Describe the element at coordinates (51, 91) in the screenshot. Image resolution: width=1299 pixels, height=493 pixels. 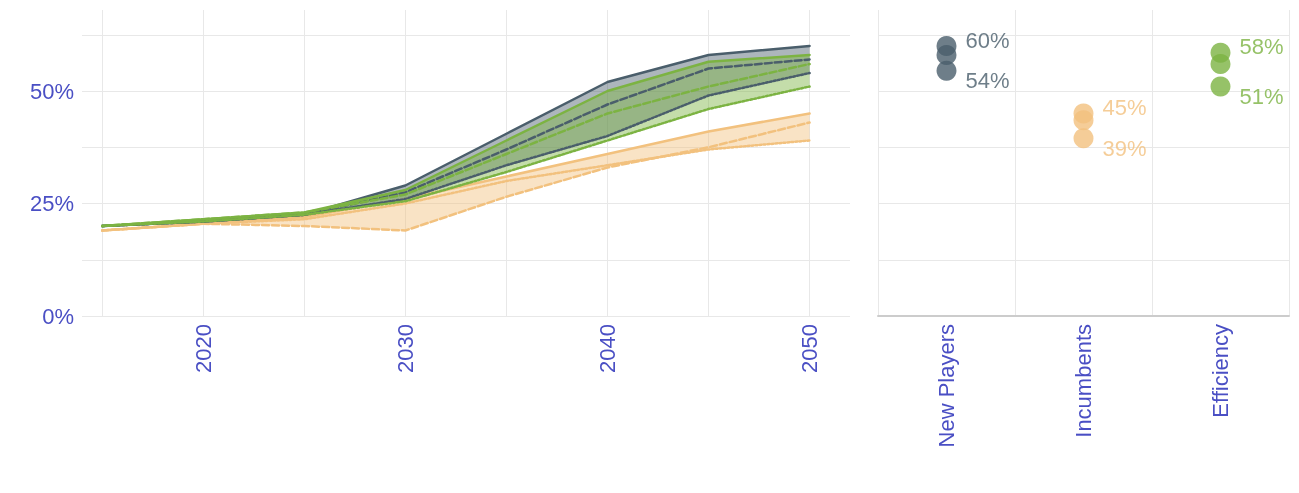
I see `y-tick-label: 50%` at that location.